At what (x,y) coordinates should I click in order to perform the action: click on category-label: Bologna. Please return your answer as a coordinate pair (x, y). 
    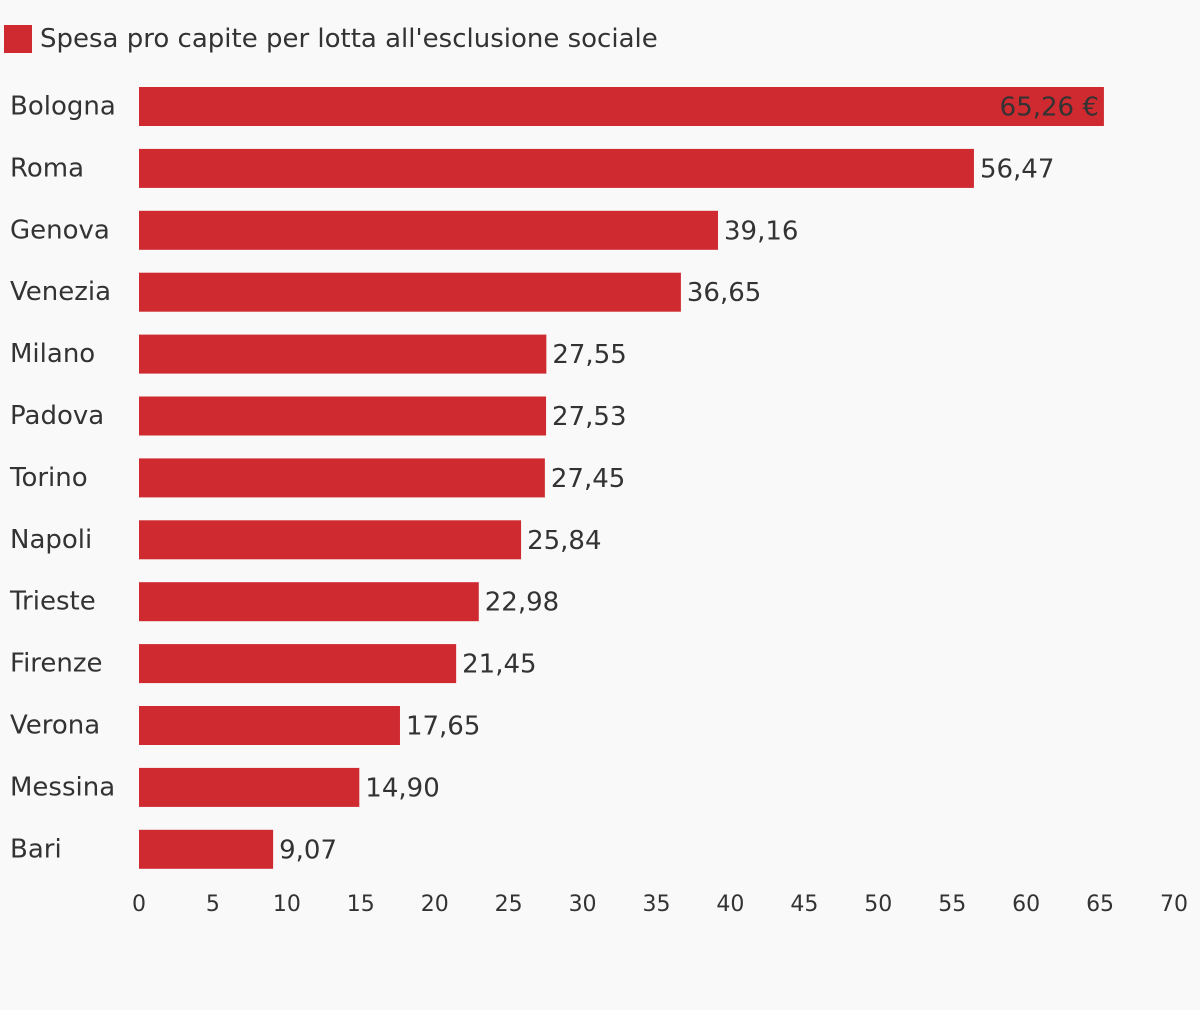
    Looking at the image, I should click on (63, 107).